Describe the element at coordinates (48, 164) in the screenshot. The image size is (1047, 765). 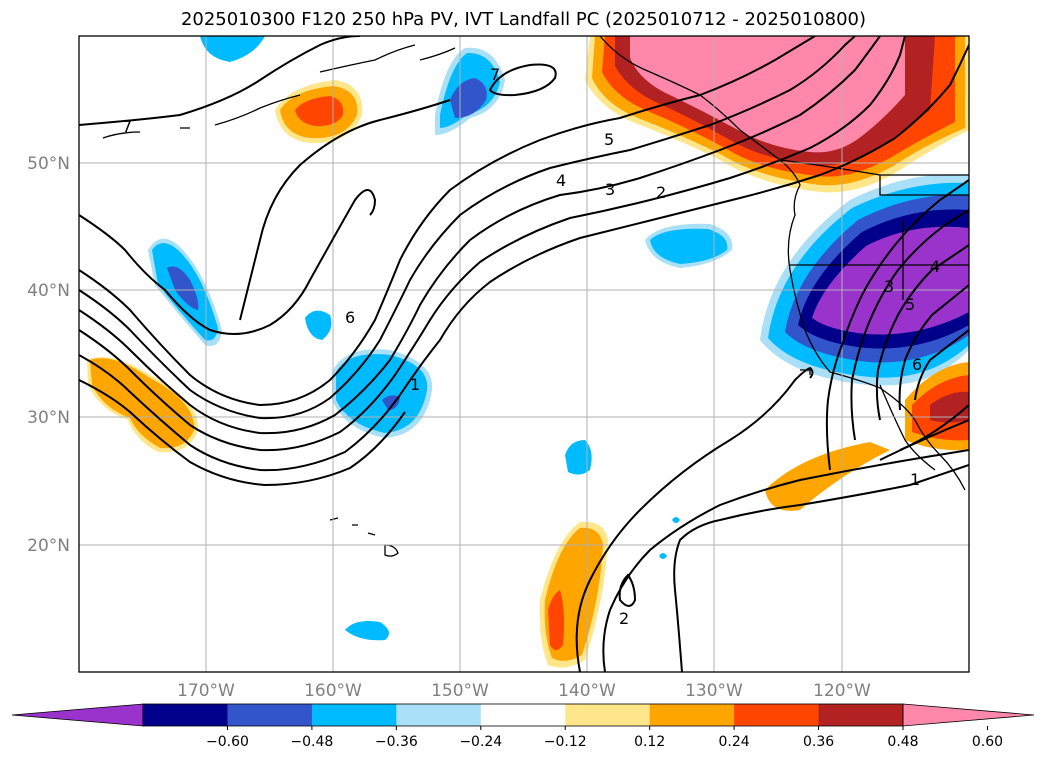
I see `lat-label: 50°N` at that location.